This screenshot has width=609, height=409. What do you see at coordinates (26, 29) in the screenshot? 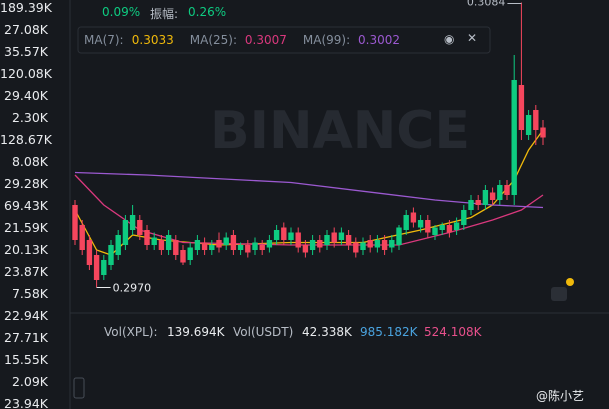
I see `volume-label: 27.08K` at bounding box center [26, 29].